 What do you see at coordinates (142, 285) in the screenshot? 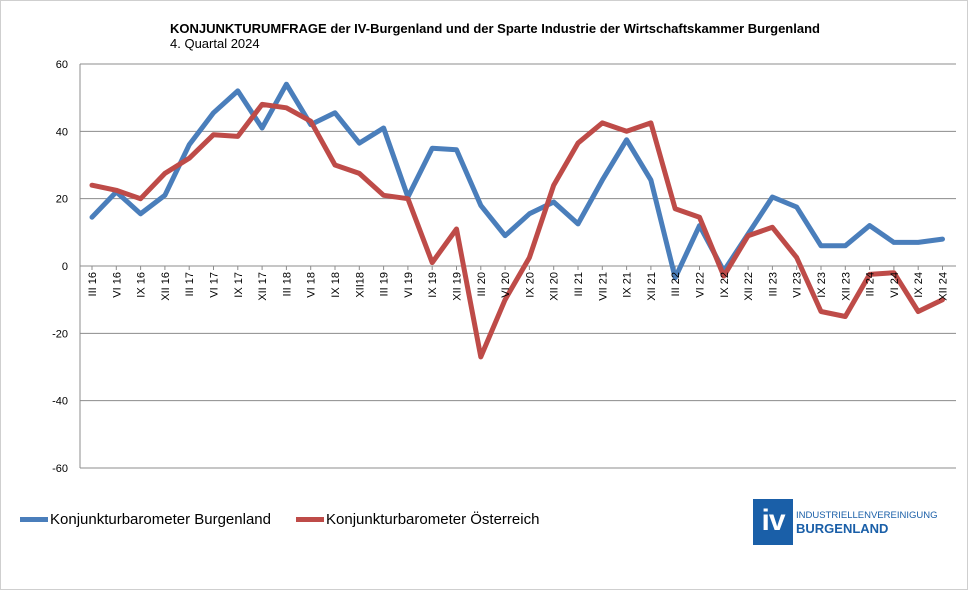
I see `x-tick-label: IX 16` at bounding box center [142, 285].